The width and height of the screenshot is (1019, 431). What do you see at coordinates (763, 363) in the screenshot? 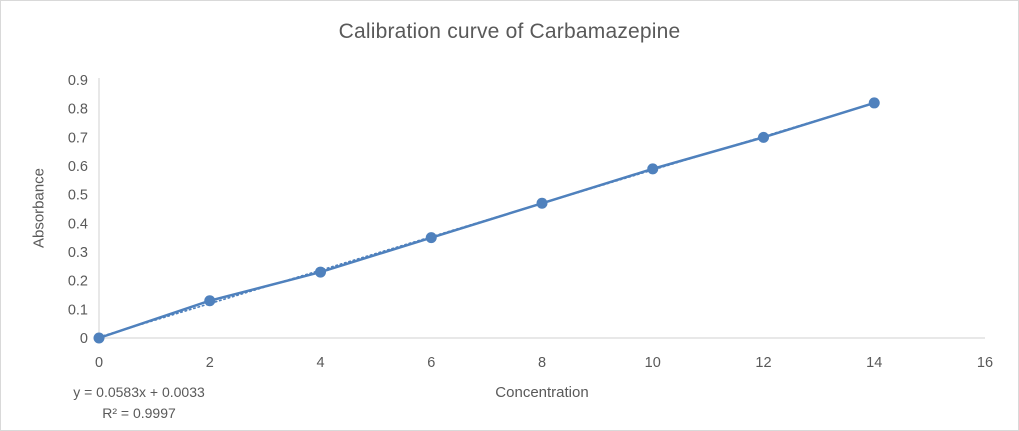
I see `x-tick-label: 12` at bounding box center [763, 363].